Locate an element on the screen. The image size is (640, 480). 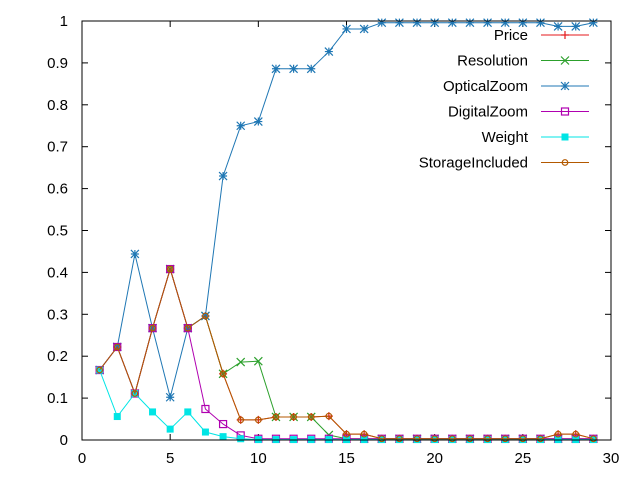
x-tick-label: 0 is located at coordinates (82, 458).